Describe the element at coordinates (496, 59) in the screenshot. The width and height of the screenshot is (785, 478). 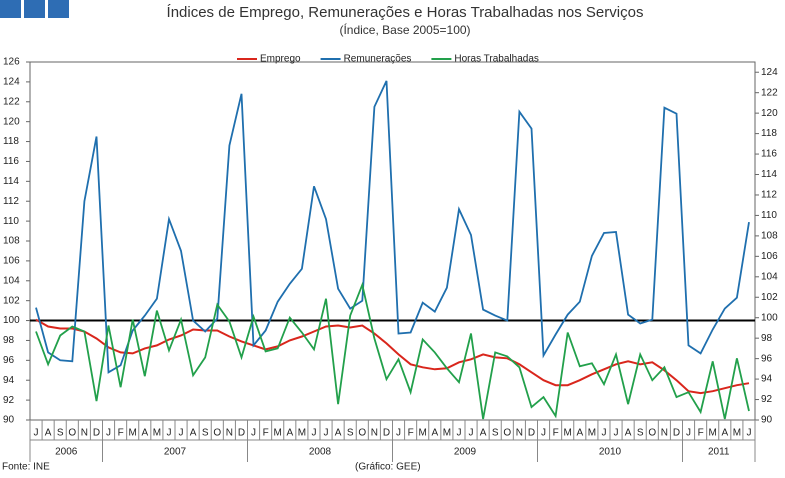
I see `legend-label: Horas Trabalhadas` at that location.